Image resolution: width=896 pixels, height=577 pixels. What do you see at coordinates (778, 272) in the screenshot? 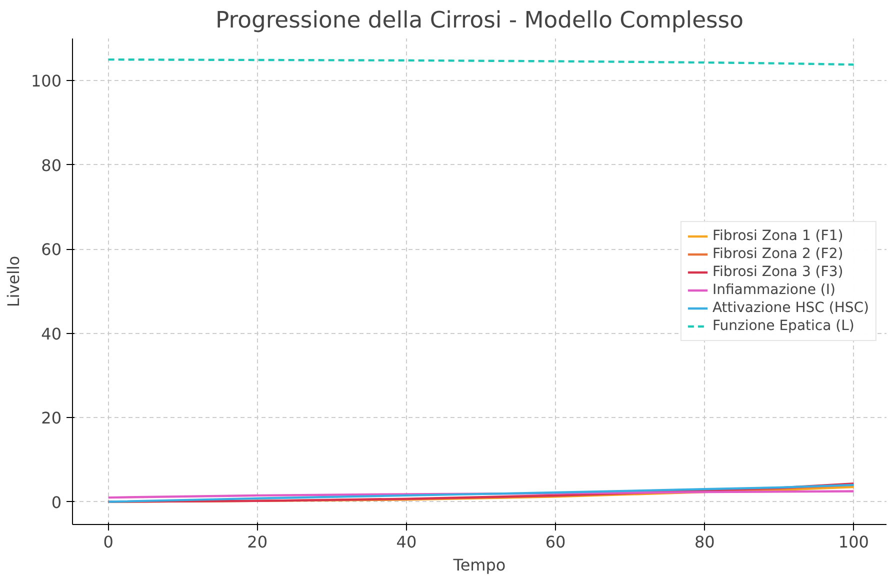
I see `legend-label: Fibrosi Zona 3 (F3)` at bounding box center [778, 272].